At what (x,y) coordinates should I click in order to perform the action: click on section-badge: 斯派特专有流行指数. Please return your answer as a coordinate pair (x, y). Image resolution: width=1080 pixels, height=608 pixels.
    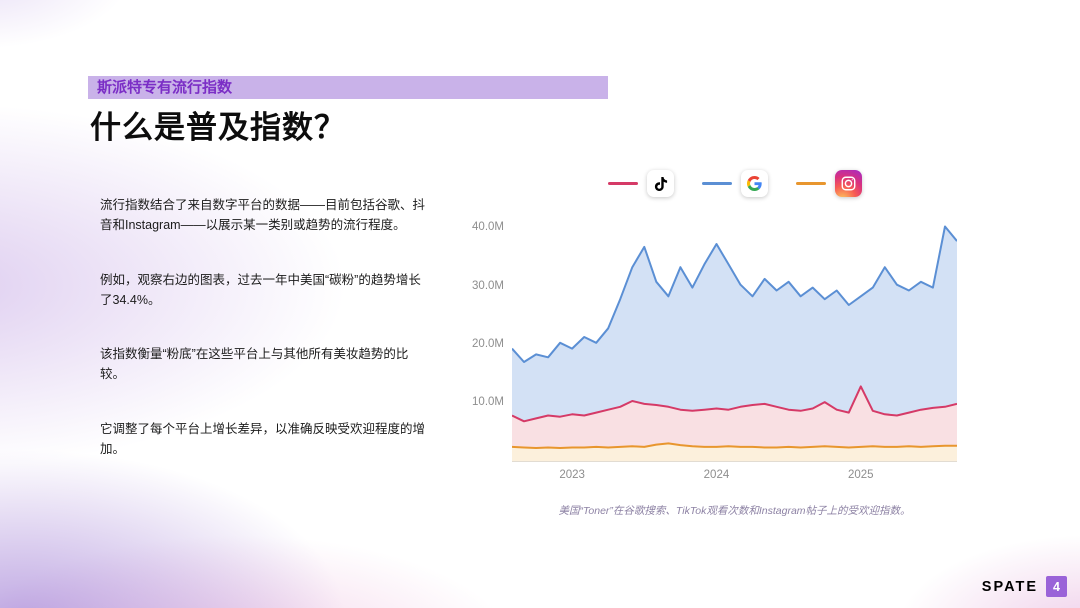
    Looking at the image, I should click on (348, 87).